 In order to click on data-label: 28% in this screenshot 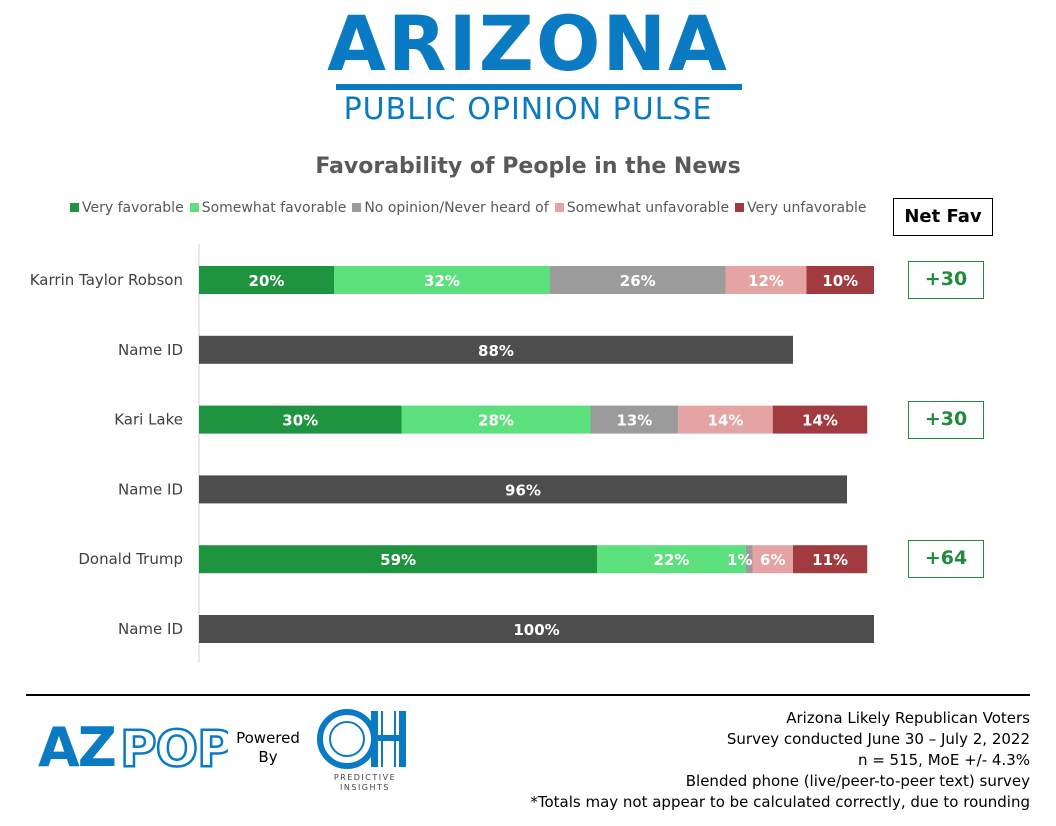, I will do `click(496, 421)`.